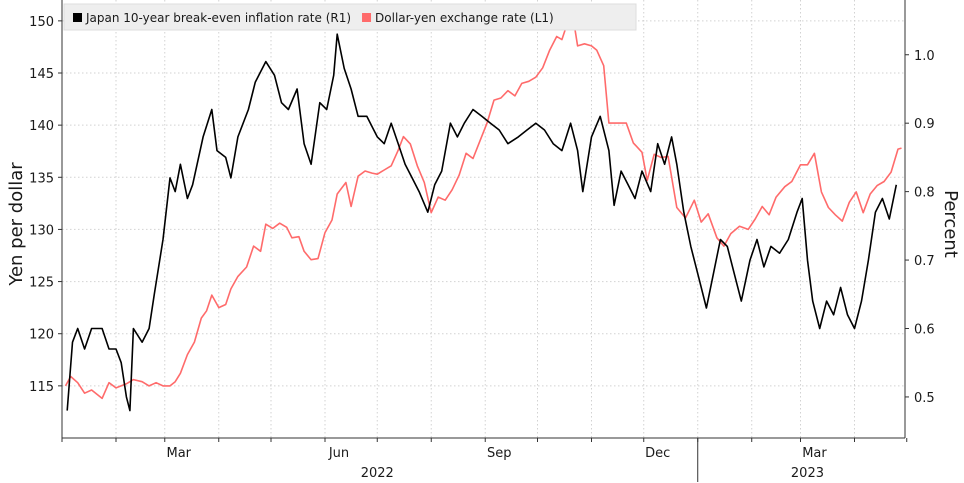 The width and height of the screenshot is (964, 483). I want to click on right-tick-label: 0.8, so click(924, 193).